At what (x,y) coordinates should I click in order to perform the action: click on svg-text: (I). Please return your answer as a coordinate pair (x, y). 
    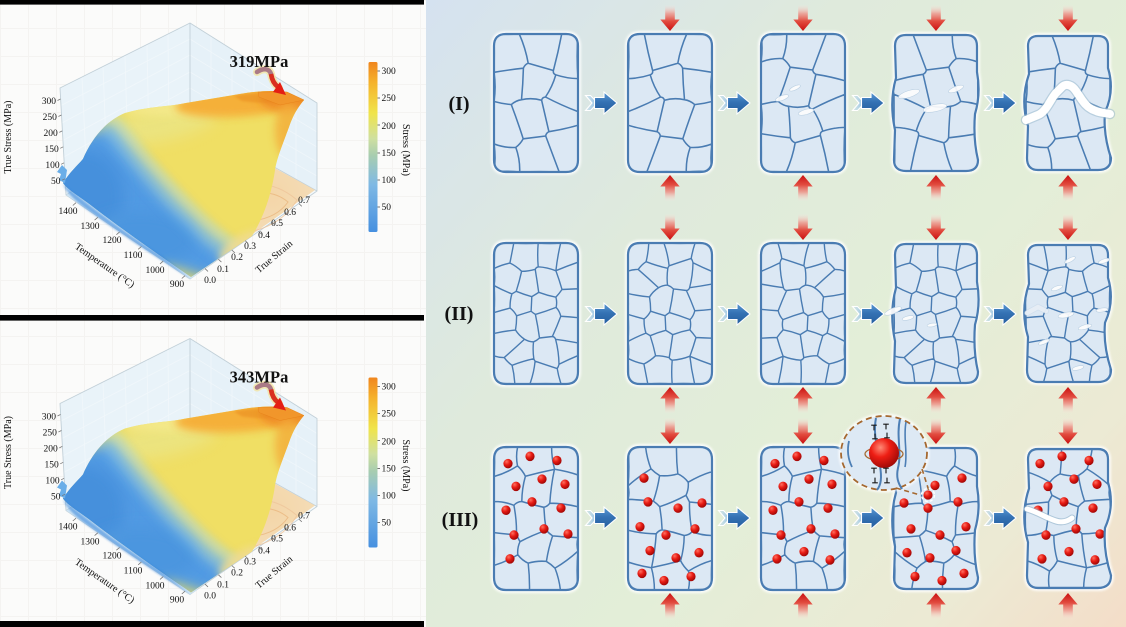
    Looking at the image, I should click on (458, 104).